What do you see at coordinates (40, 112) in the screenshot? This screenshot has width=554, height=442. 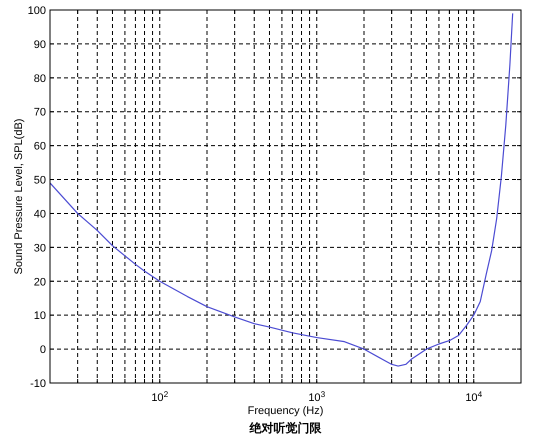 I see `y-tick-label: 70` at bounding box center [40, 112].